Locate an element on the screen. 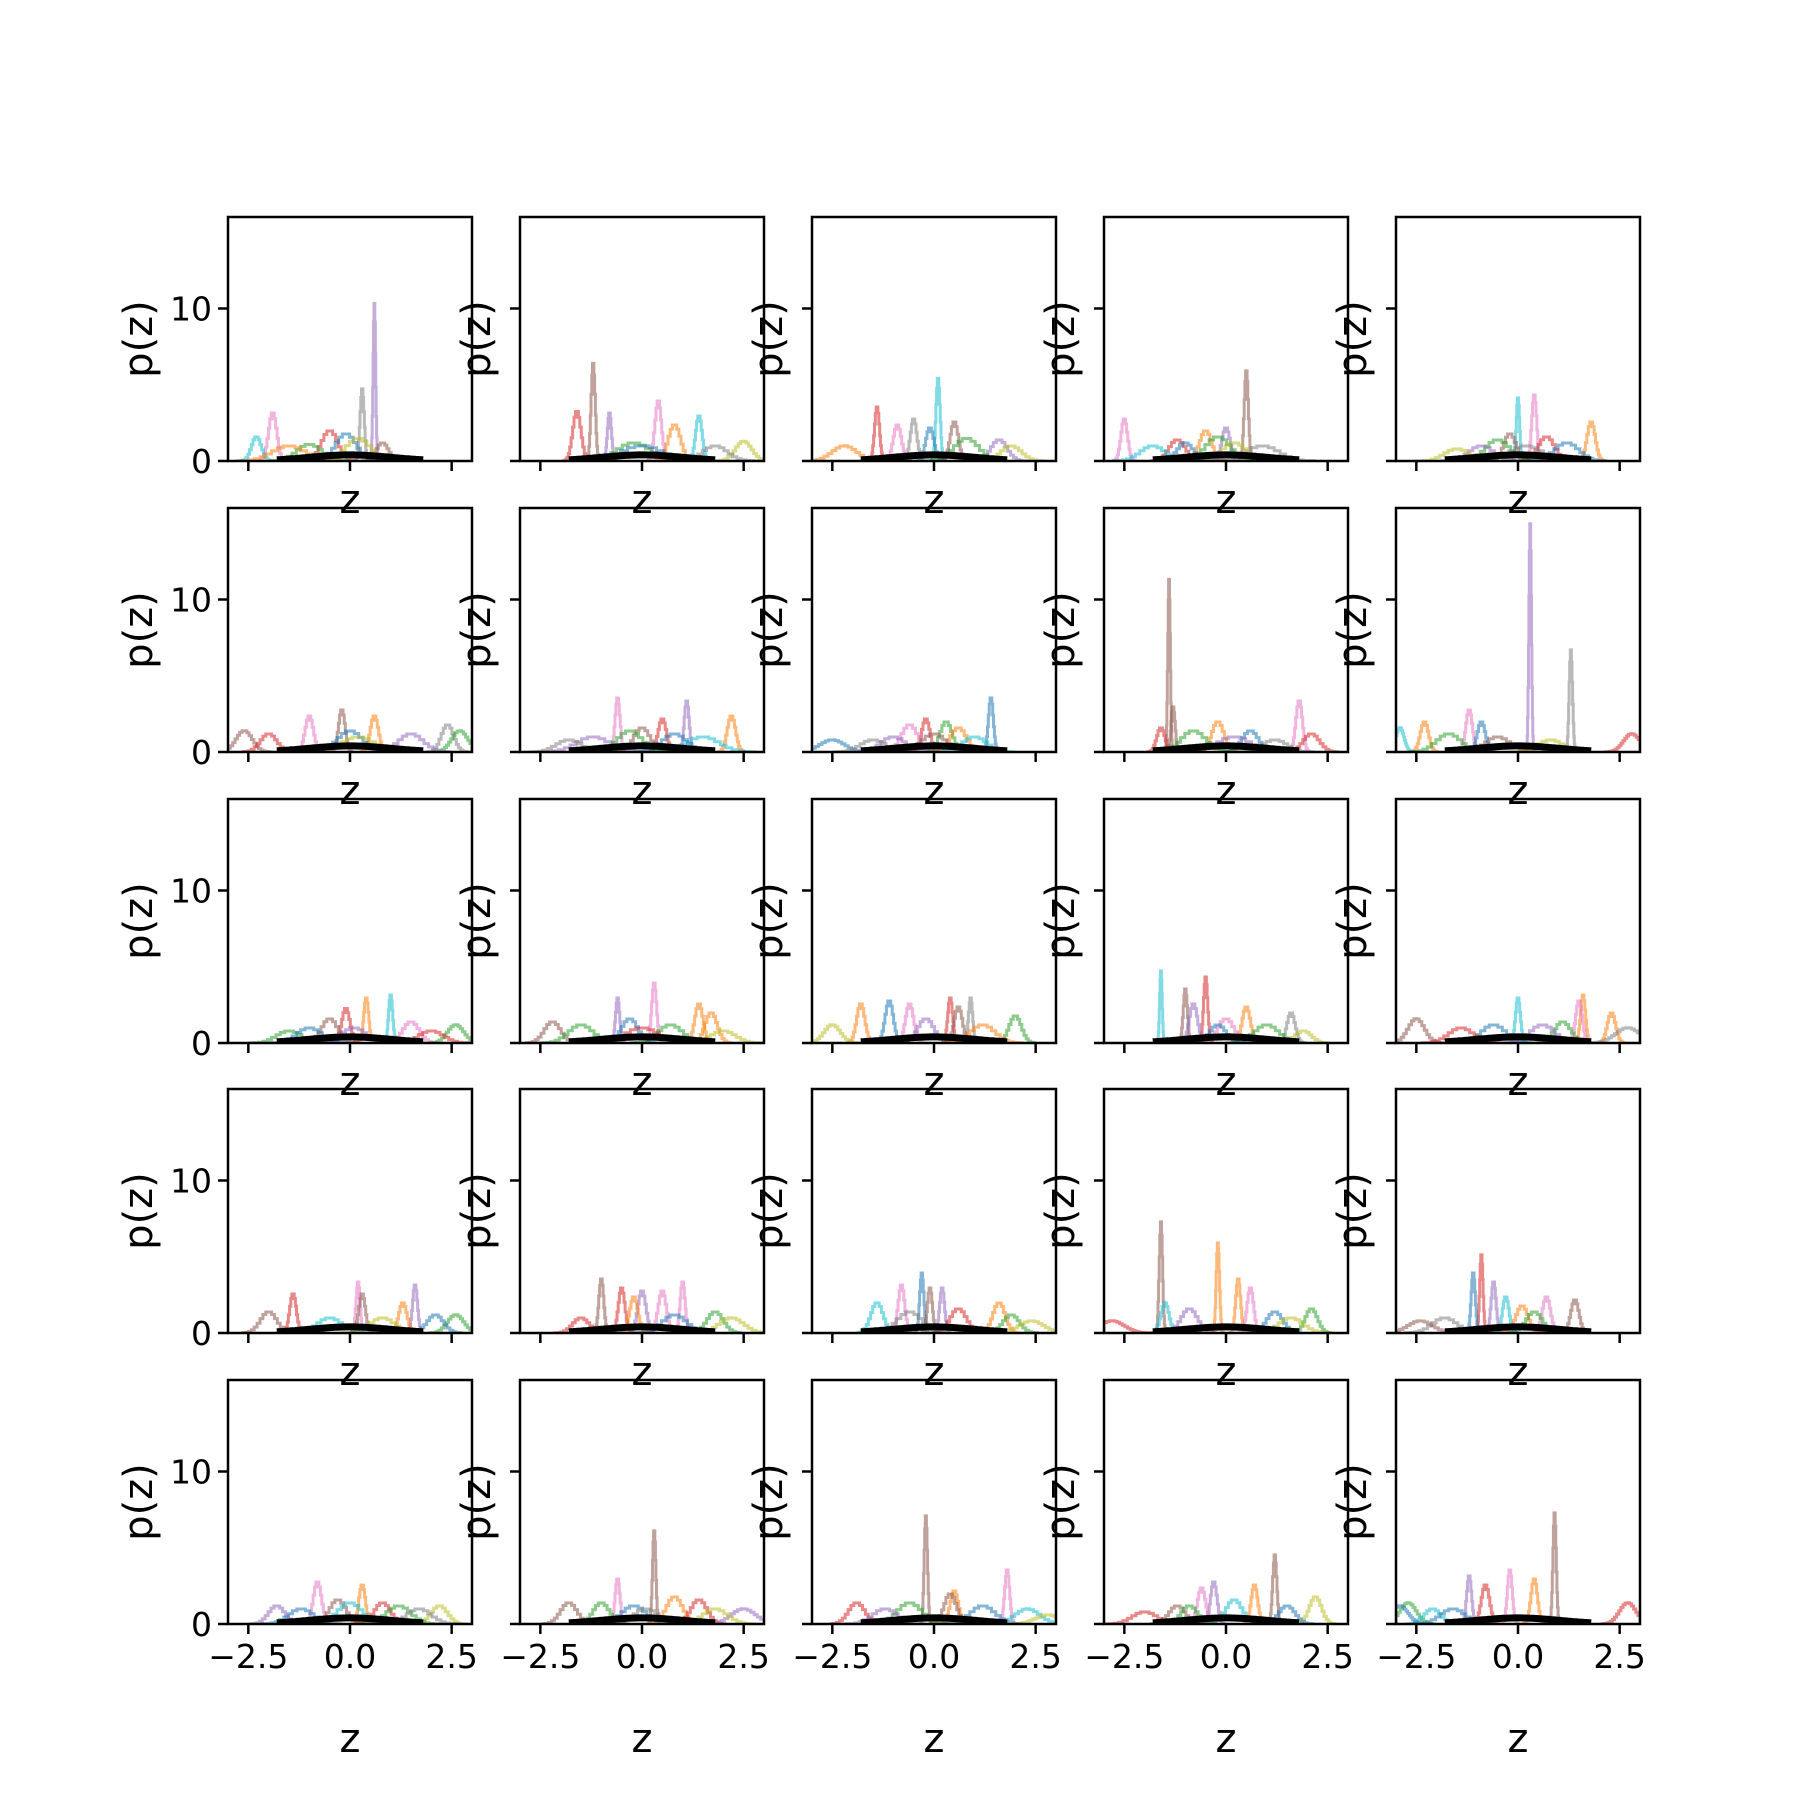 The image size is (1800, 1800). subplot-r5-c2: −2.5 0.0 2.5 z p(z) is located at coordinates (612, 1570).